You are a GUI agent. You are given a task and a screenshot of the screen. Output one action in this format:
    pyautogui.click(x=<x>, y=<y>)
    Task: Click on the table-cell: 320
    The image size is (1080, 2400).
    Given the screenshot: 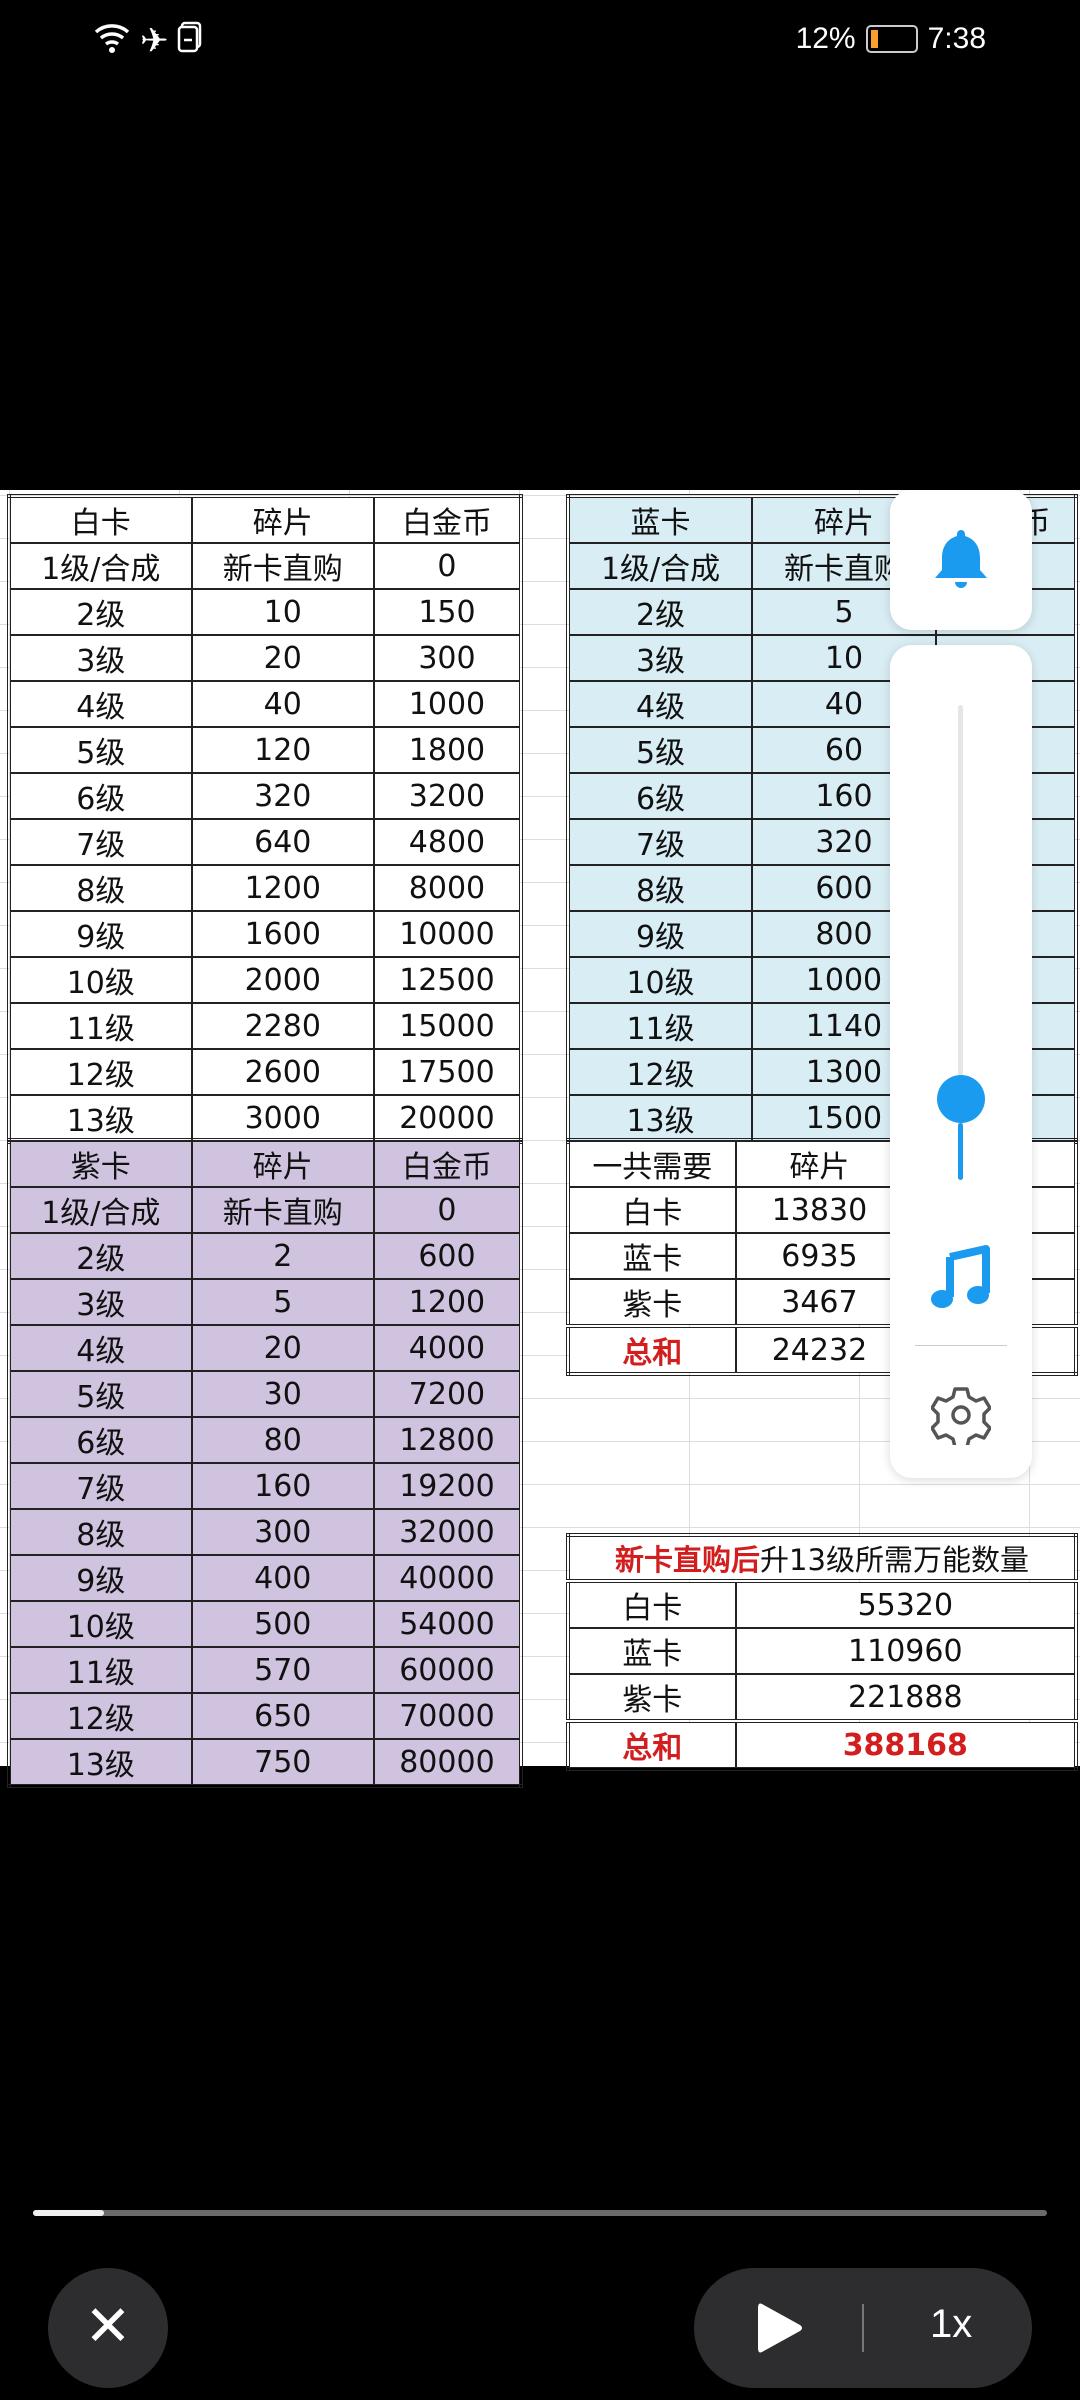 What is the action you would take?
    pyautogui.click(x=282, y=796)
    